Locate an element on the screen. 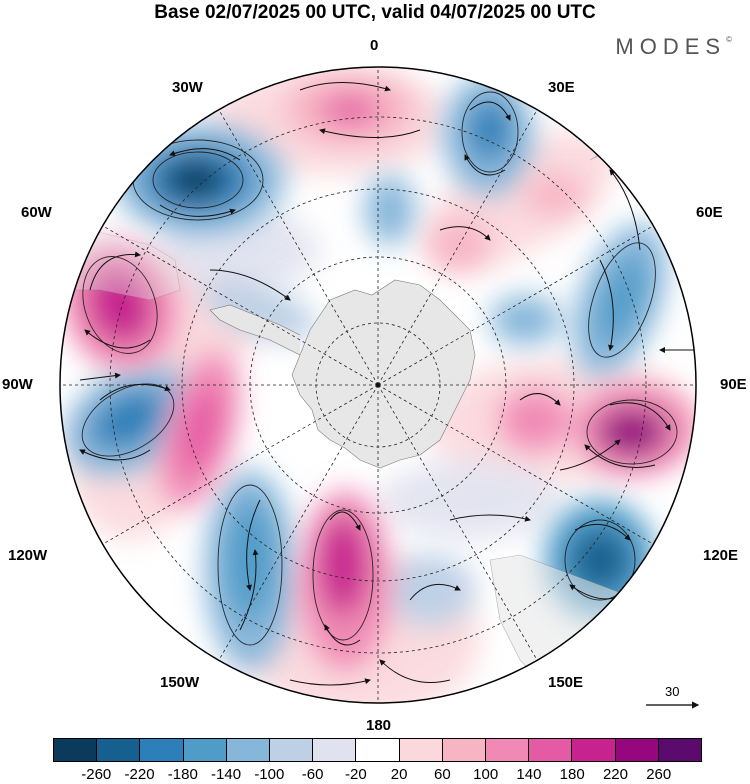 The height and width of the screenshot is (784, 750). colorbar-tick-label: -140 is located at coordinates (226, 774).